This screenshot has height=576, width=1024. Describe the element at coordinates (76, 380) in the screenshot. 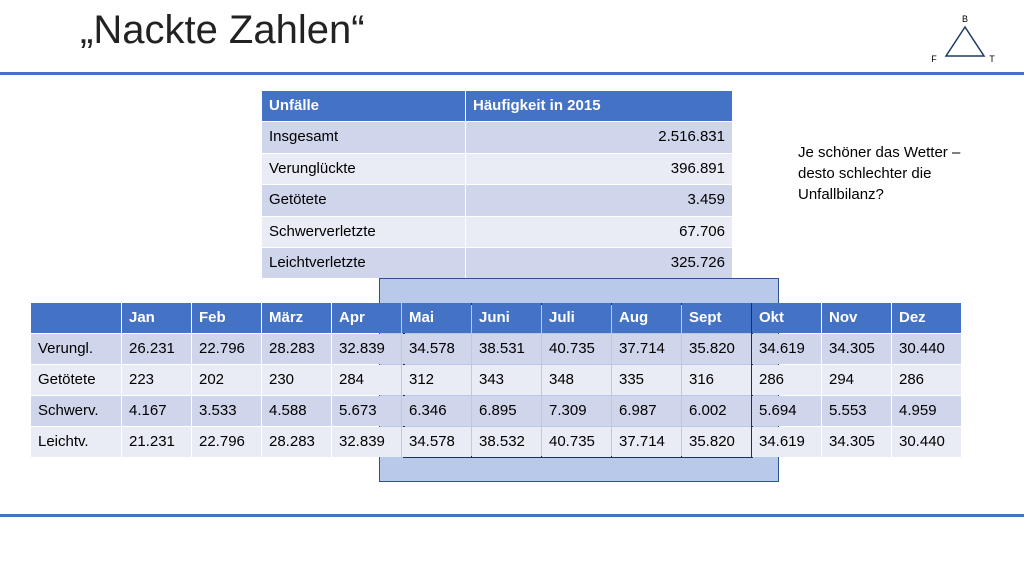

I see `row-label: Getötete` at that location.